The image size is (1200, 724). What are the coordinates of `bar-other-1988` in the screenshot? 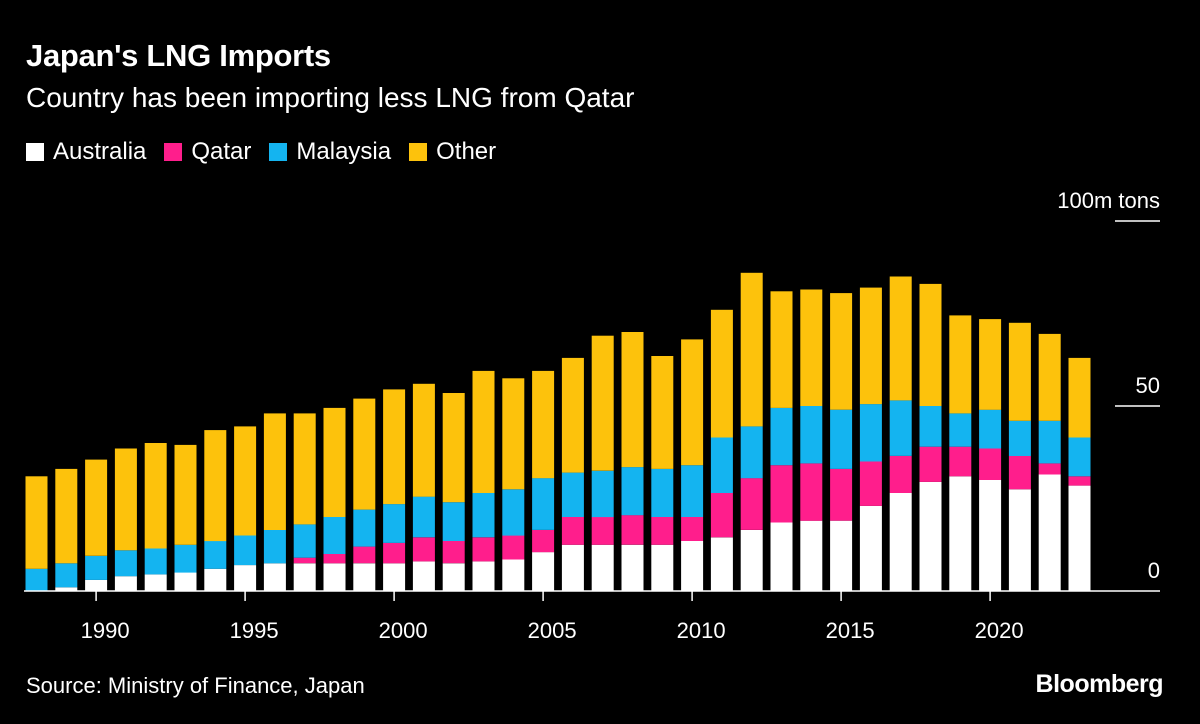 It's located at (36, 522).